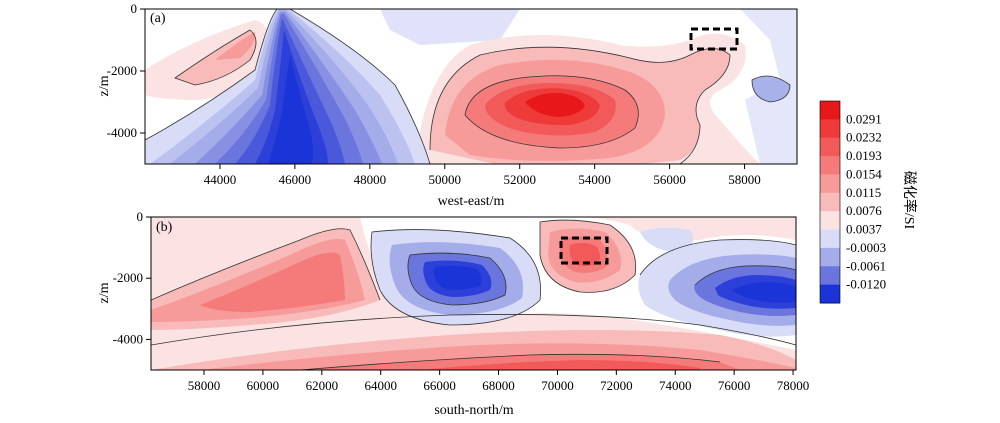  Describe the element at coordinates (140, 216) in the screenshot. I see `panel-b-ytick-label: 0` at that location.